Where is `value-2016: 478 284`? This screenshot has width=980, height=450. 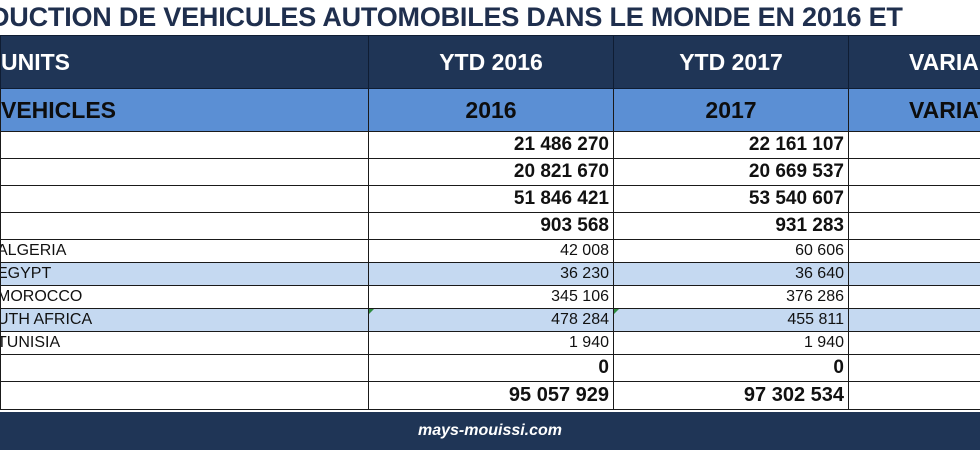
value-2016: 478 284 is located at coordinates (491, 320).